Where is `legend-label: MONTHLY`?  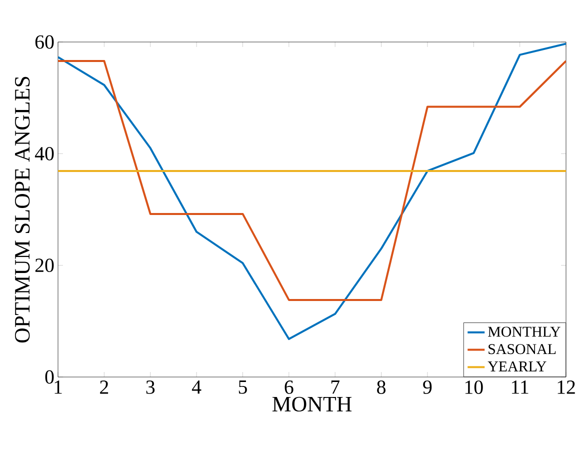
legend-label: MONTHLY is located at coordinates (524, 331).